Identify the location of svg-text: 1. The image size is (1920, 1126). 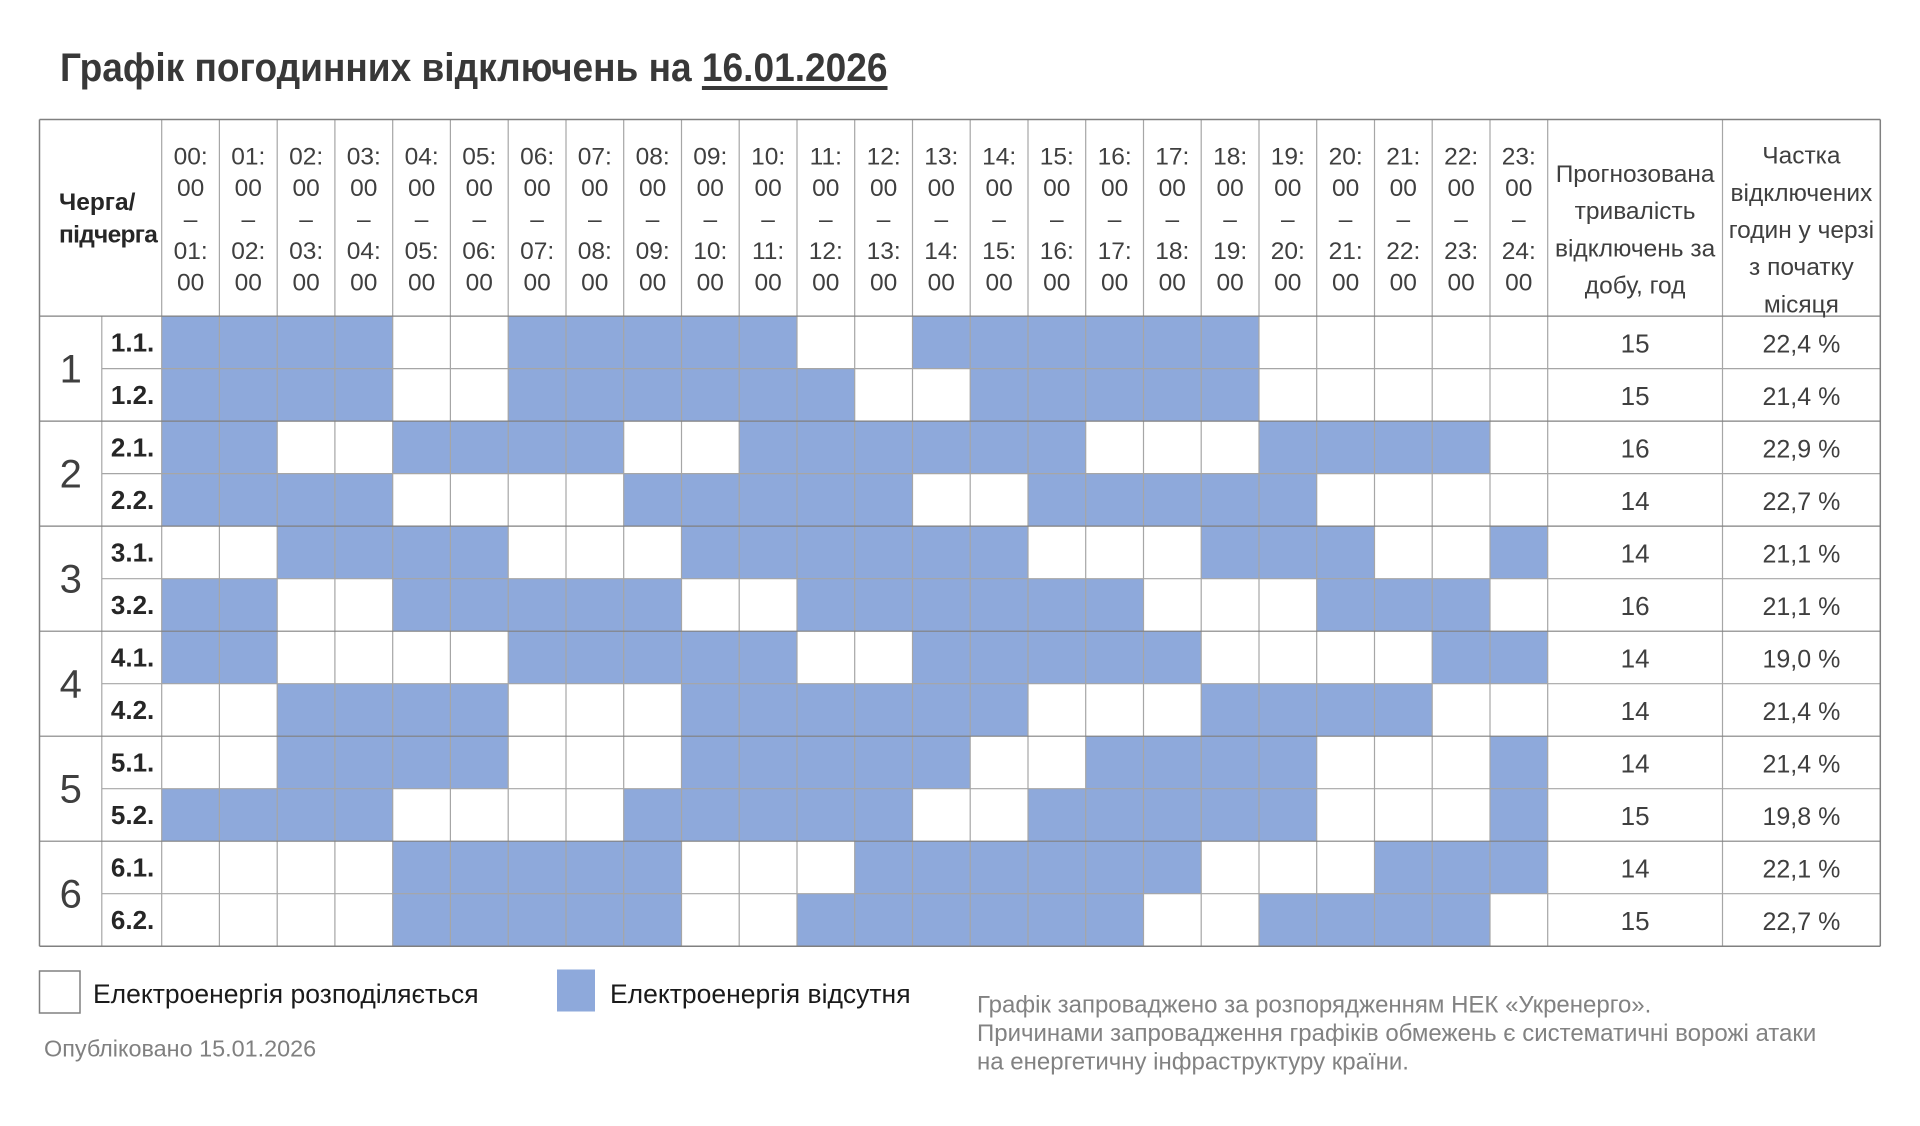
(71, 370).